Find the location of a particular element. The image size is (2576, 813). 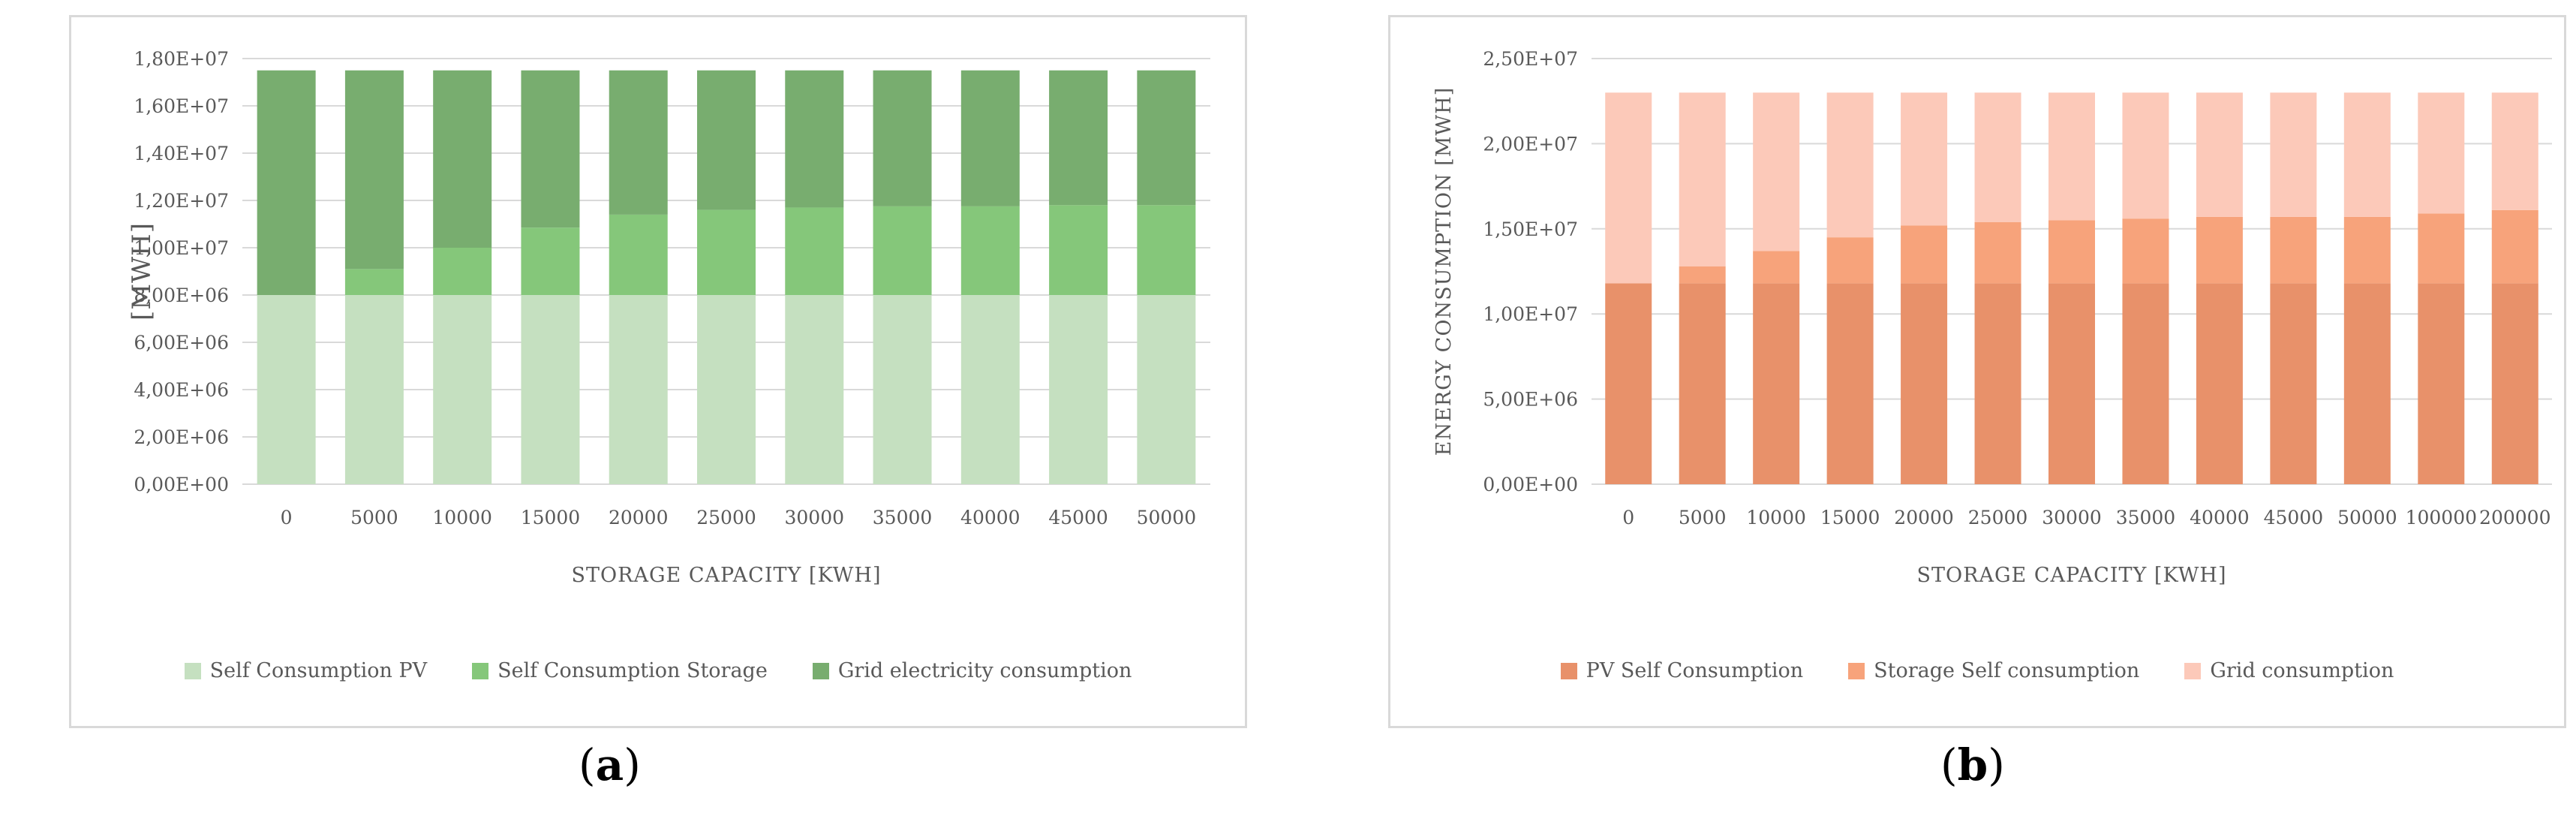

legend-item: Grid electricity consumption is located at coordinates (972, 670).